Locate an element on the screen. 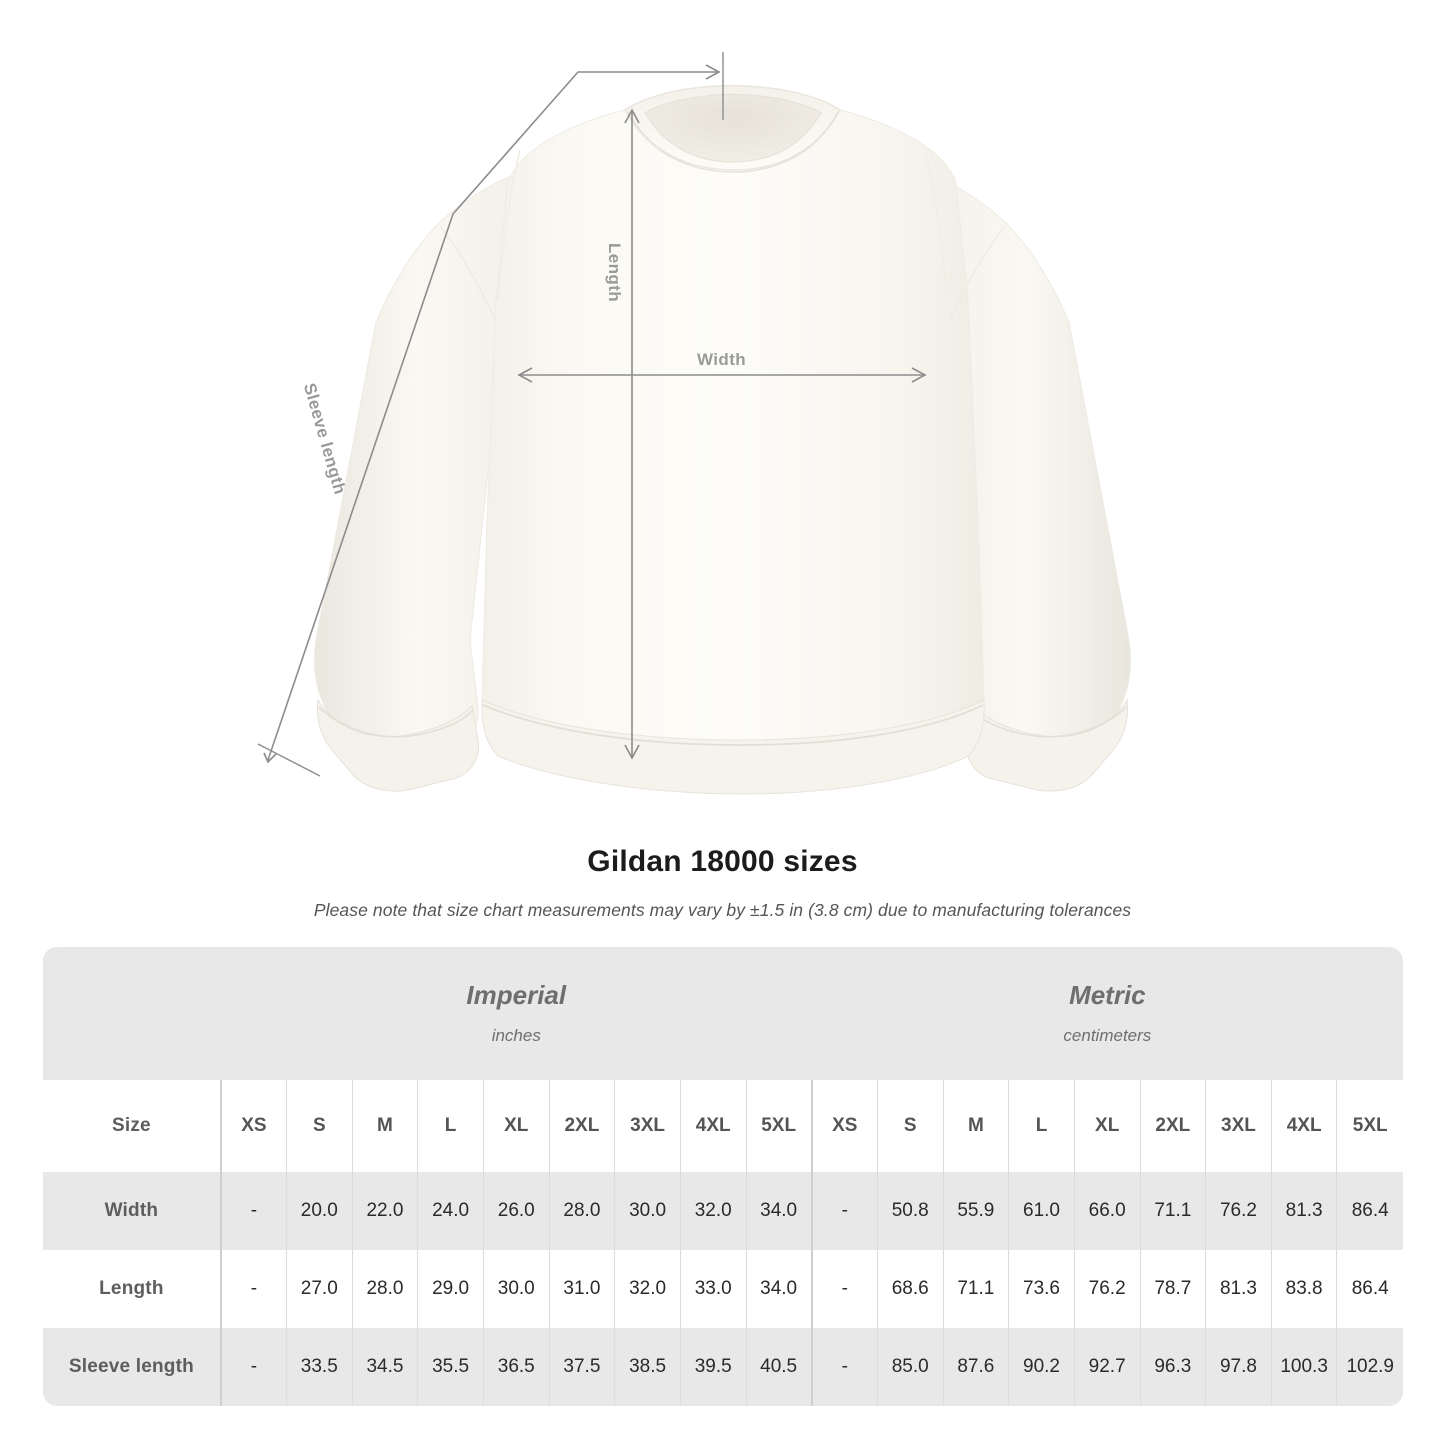  cell-sleeve-metric-xs: - is located at coordinates (844, 1367).